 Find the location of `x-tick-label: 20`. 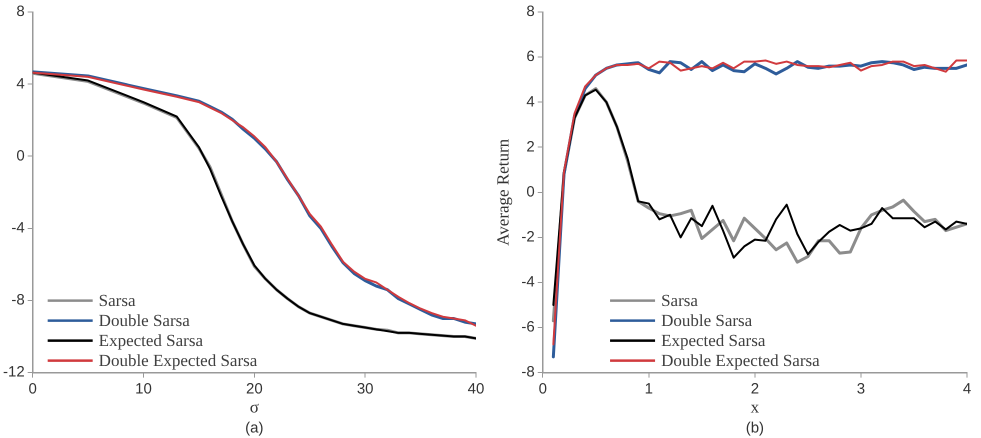

x-tick-label: 20 is located at coordinates (254, 389).